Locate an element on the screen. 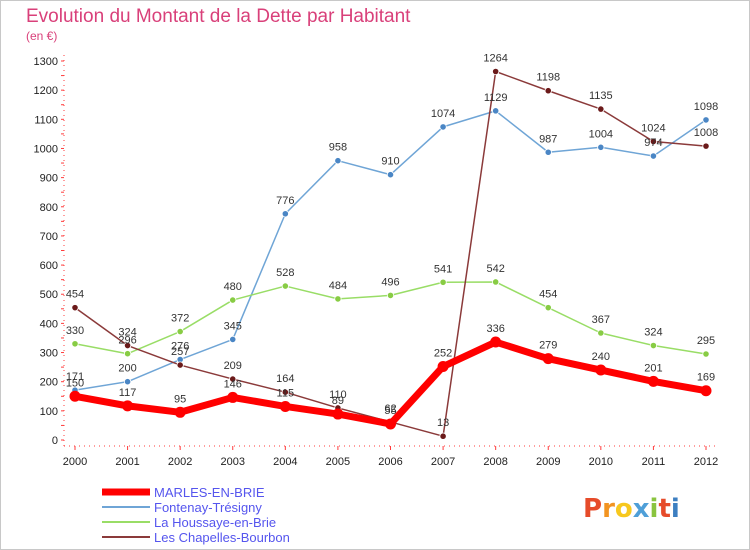  x-tick-label: 2000 is located at coordinates (75, 462).